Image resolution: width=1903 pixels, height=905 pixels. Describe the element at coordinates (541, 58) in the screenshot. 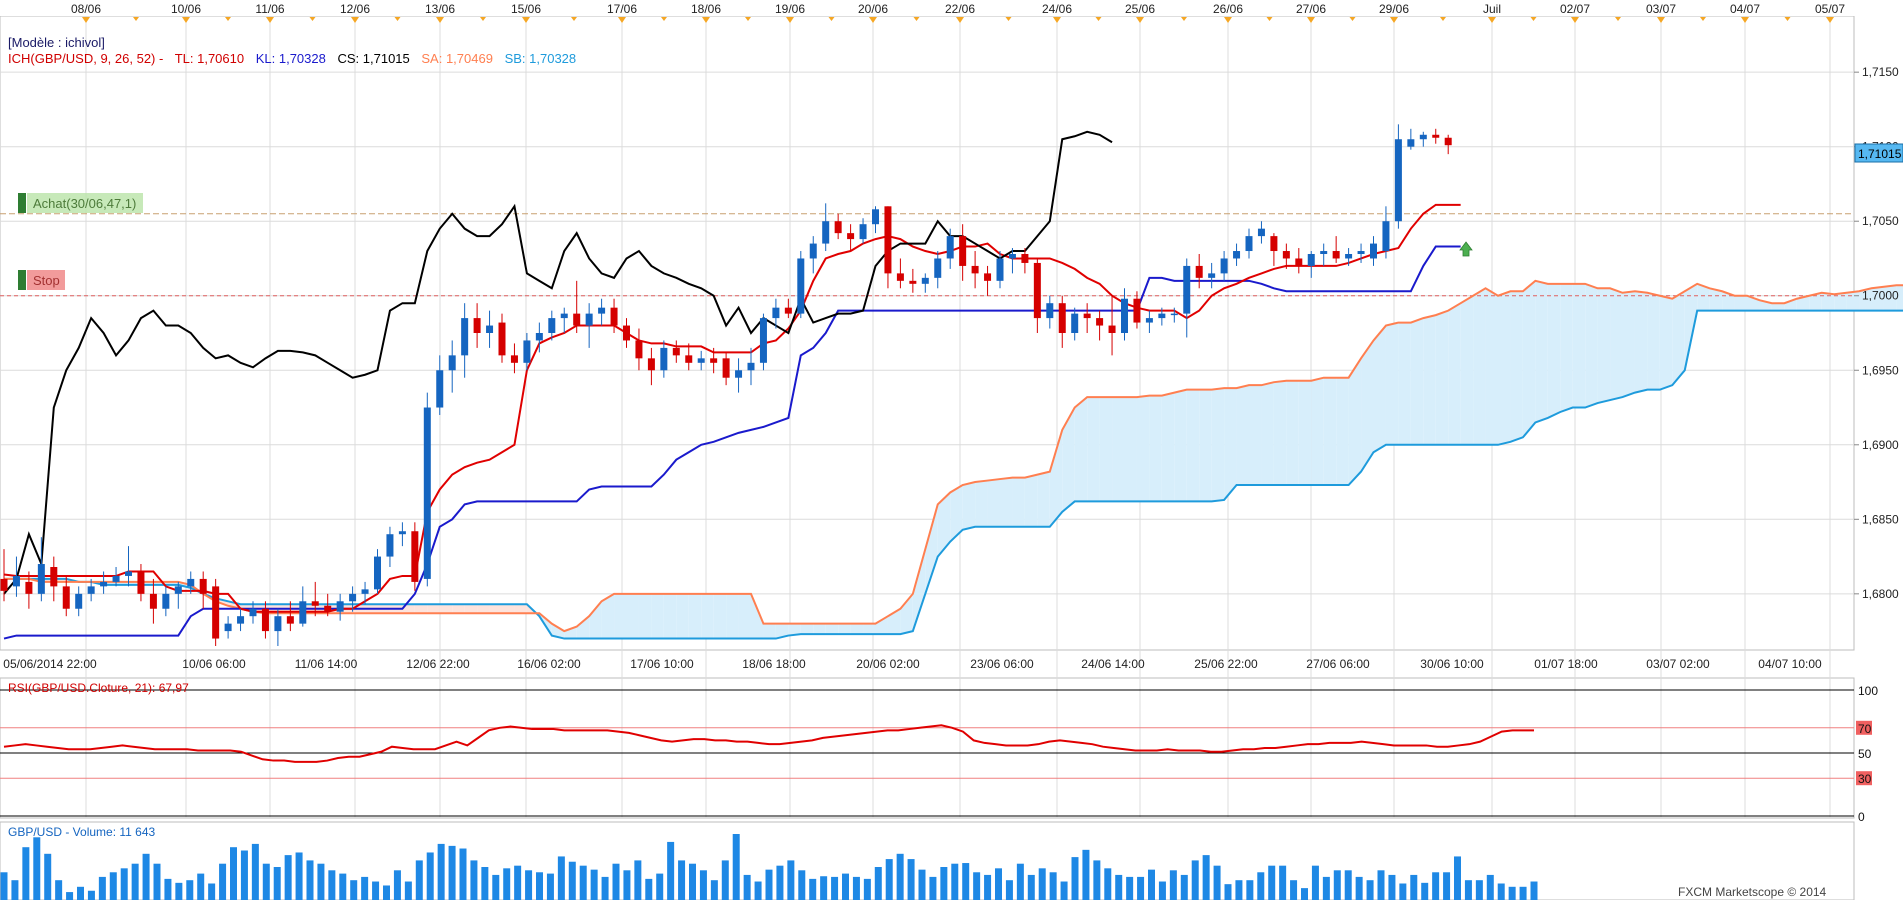

I see `legend-sb: SB: 1,70328` at that location.